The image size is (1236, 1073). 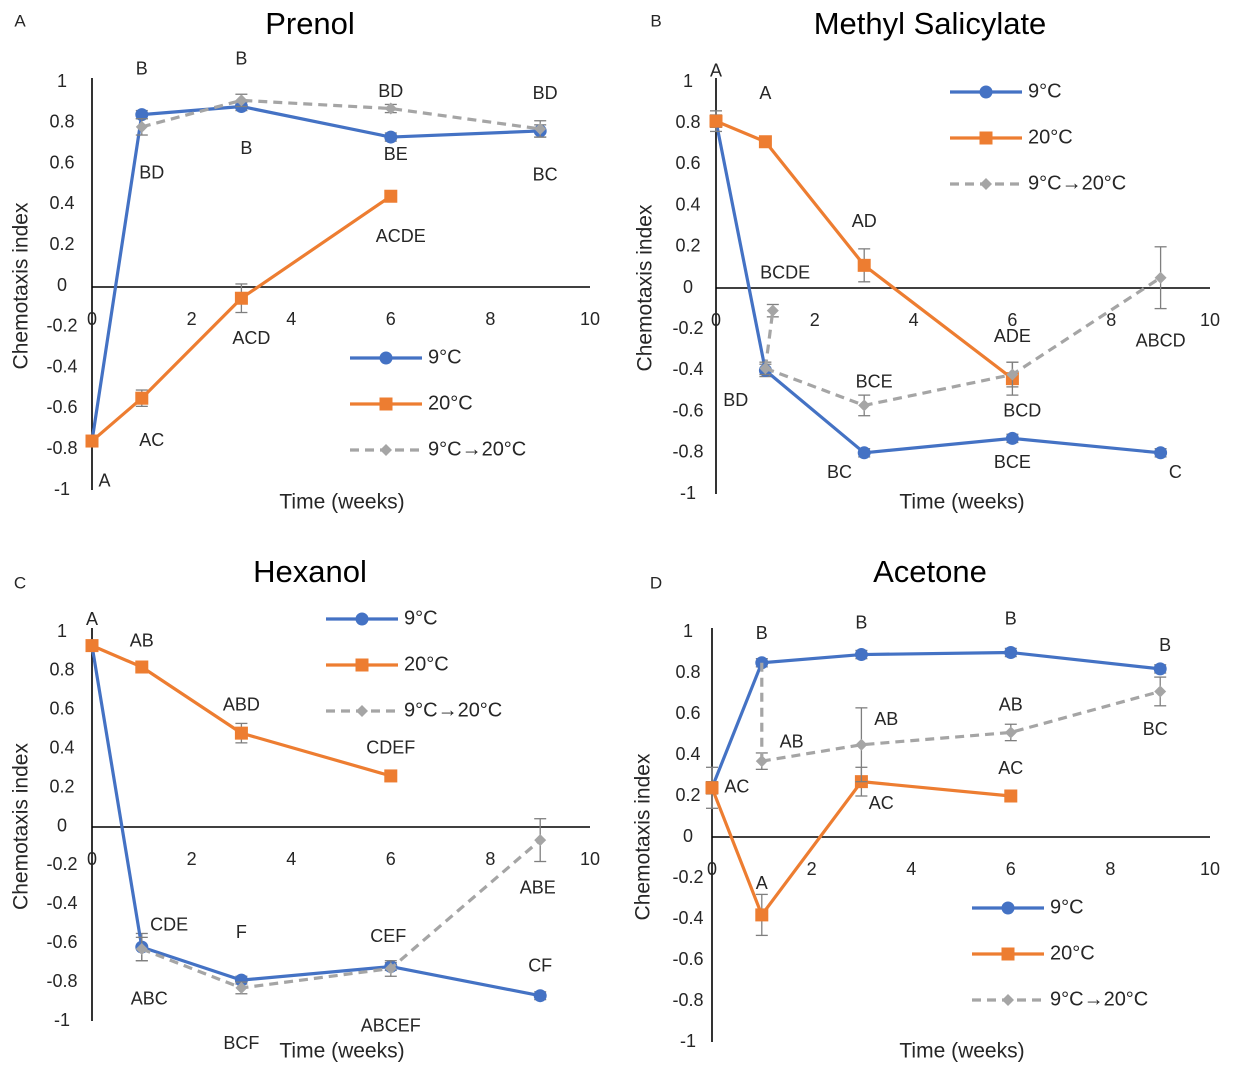 I want to click on significance-label: AB, so click(x=1011, y=705).